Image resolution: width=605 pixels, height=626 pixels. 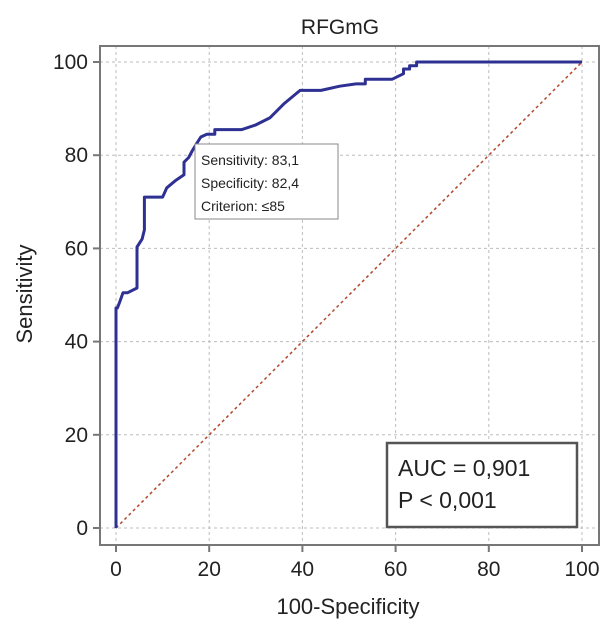 What do you see at coordinates (302, 569) in the screenshot?
I see `x-tick-label-40: 40` at bounding box center [302, 569].